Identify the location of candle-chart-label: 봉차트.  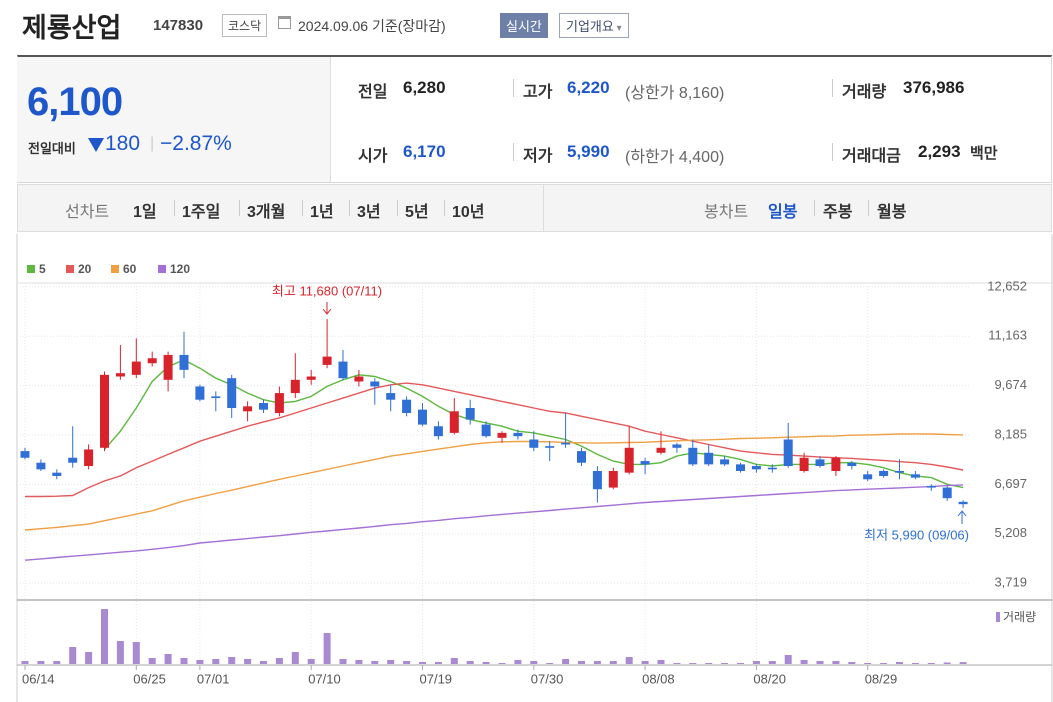
(726, 212).